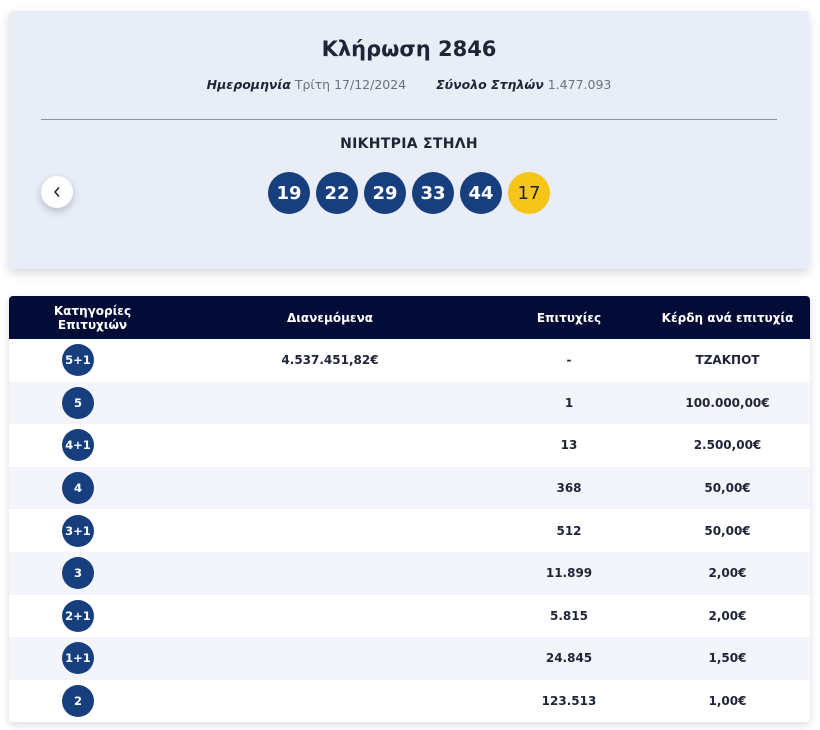 The width and height of the screenshot is (820, 730). Describe the element at coordinates (569, 488) in the screenshot. I see `winners-cell: 368` at that location.